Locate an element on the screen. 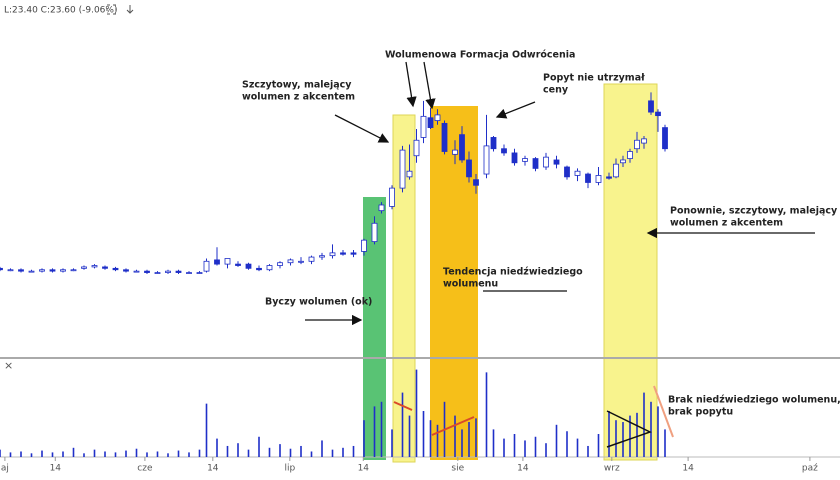  annotation: Popyt nie utrzymał is located at coordinates (594, 78).